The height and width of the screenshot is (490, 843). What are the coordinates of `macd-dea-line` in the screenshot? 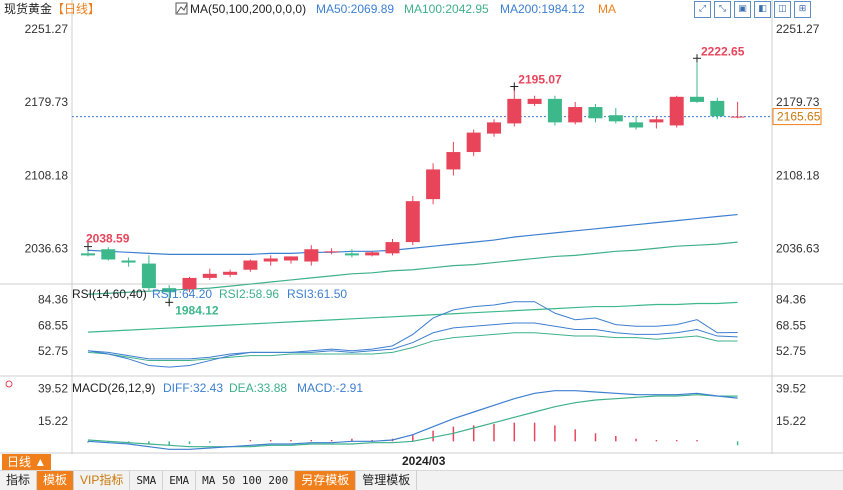 It's located at (412, 421).